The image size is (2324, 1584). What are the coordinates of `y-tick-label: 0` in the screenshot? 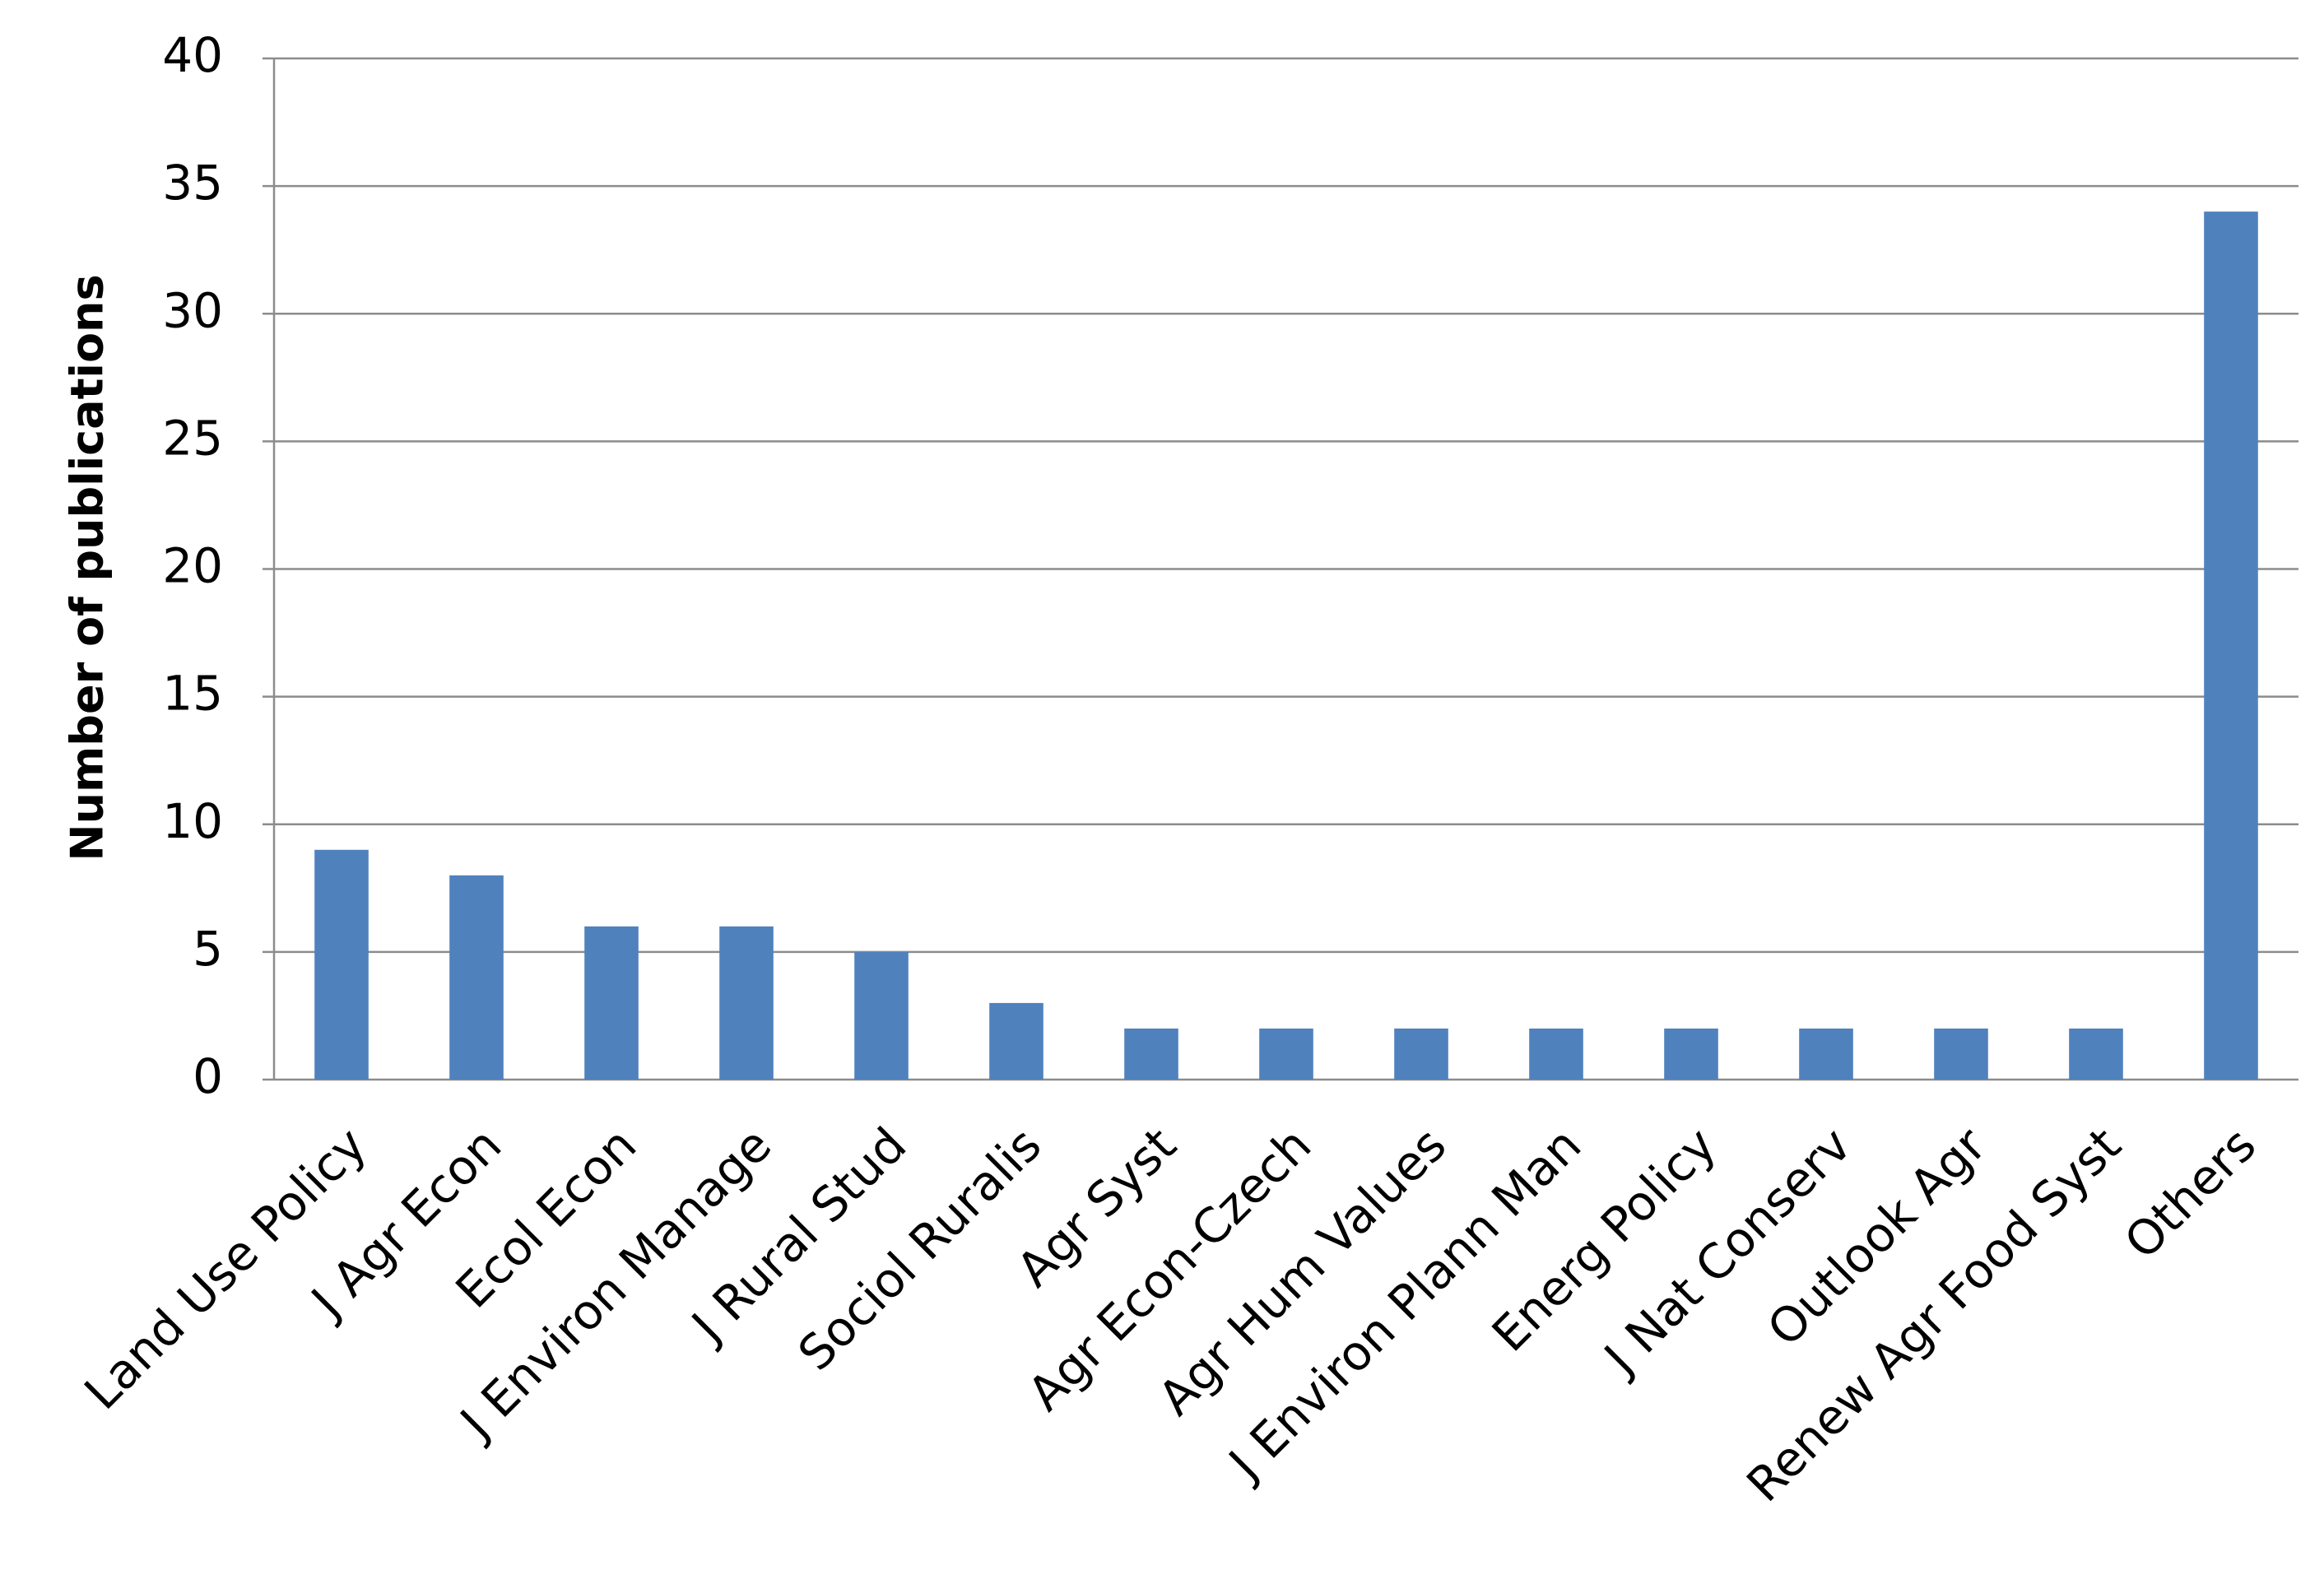 It's located at (208, 1076).